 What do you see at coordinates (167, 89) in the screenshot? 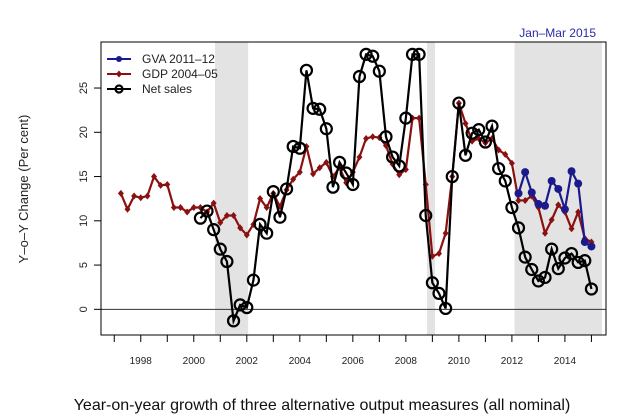
I see `legend-label: Net sales` at bounding box center [167, 89].